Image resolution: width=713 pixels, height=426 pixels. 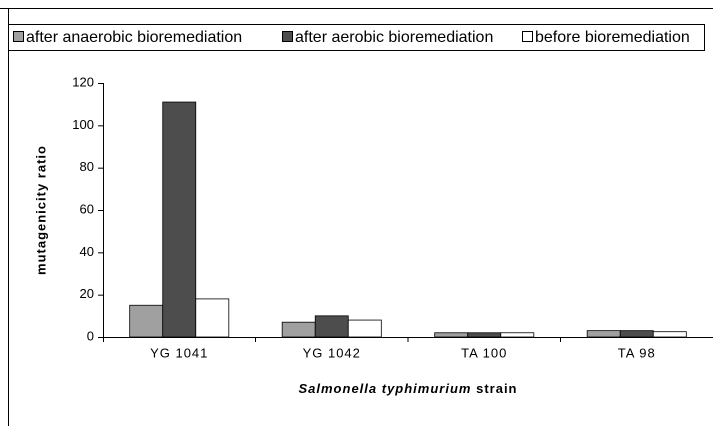 I want to click on y-tick-label: 120, so click(x=83, y=81).